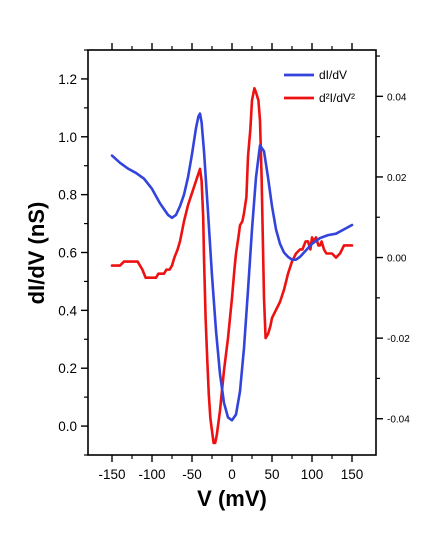 The width and height of the screenshot is (436, 535). Describe the element at coordinates (67, 310) in the screenshot. I see `y-tick-label: 0.4` at that location.